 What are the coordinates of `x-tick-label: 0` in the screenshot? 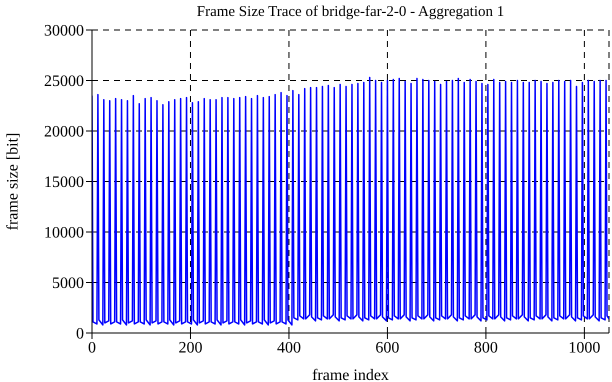 It's located at (92, 347).